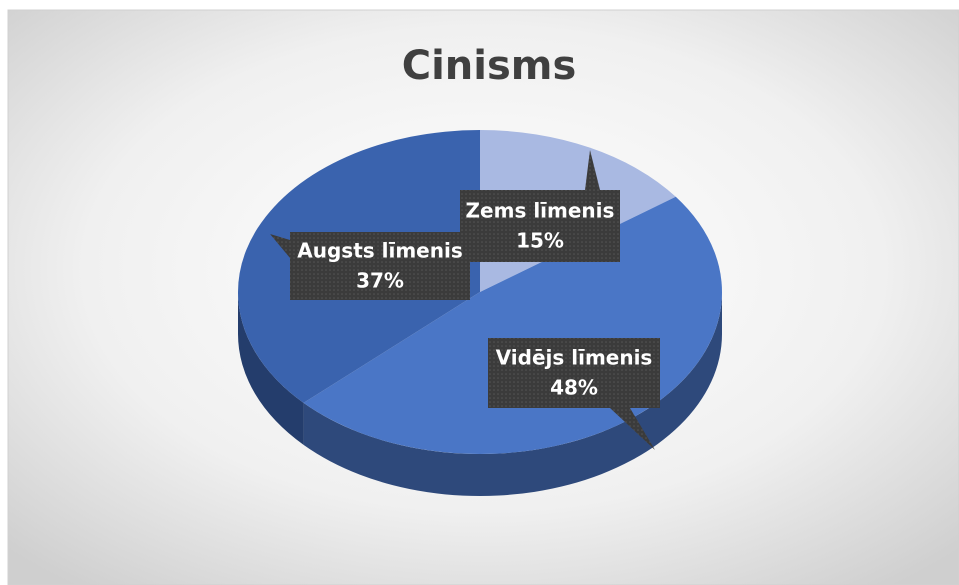 This screenshot has height=585, width=959. Describe the element at coordinates (379, 251) in the screenshot. I see `data-label-name: Augsts līmenis` at that location.